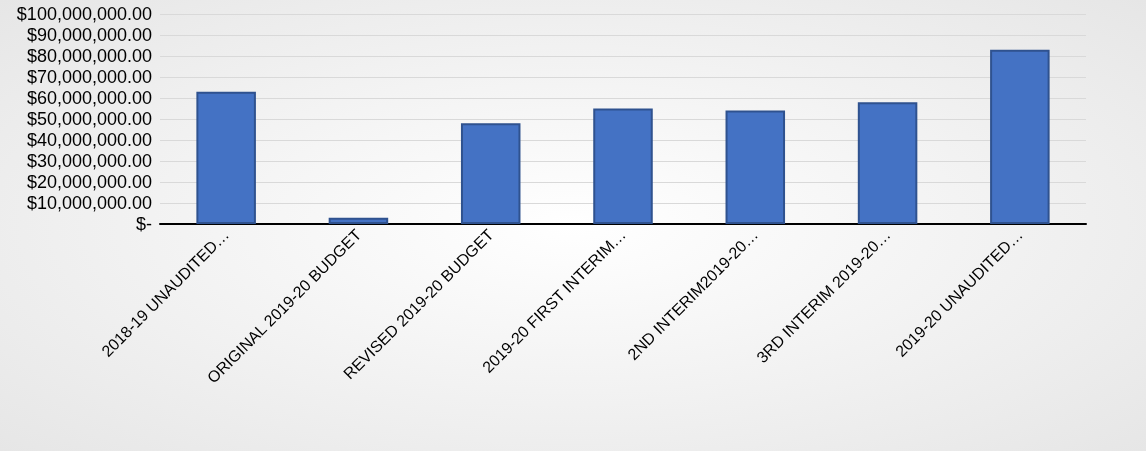 The width and height of the screenshot is (1146, 451). What do you see at coordinates (89, 182) in the screenshot?
I see `y-tick-label: $20,000,000.00` at bounding box center [89, 182].